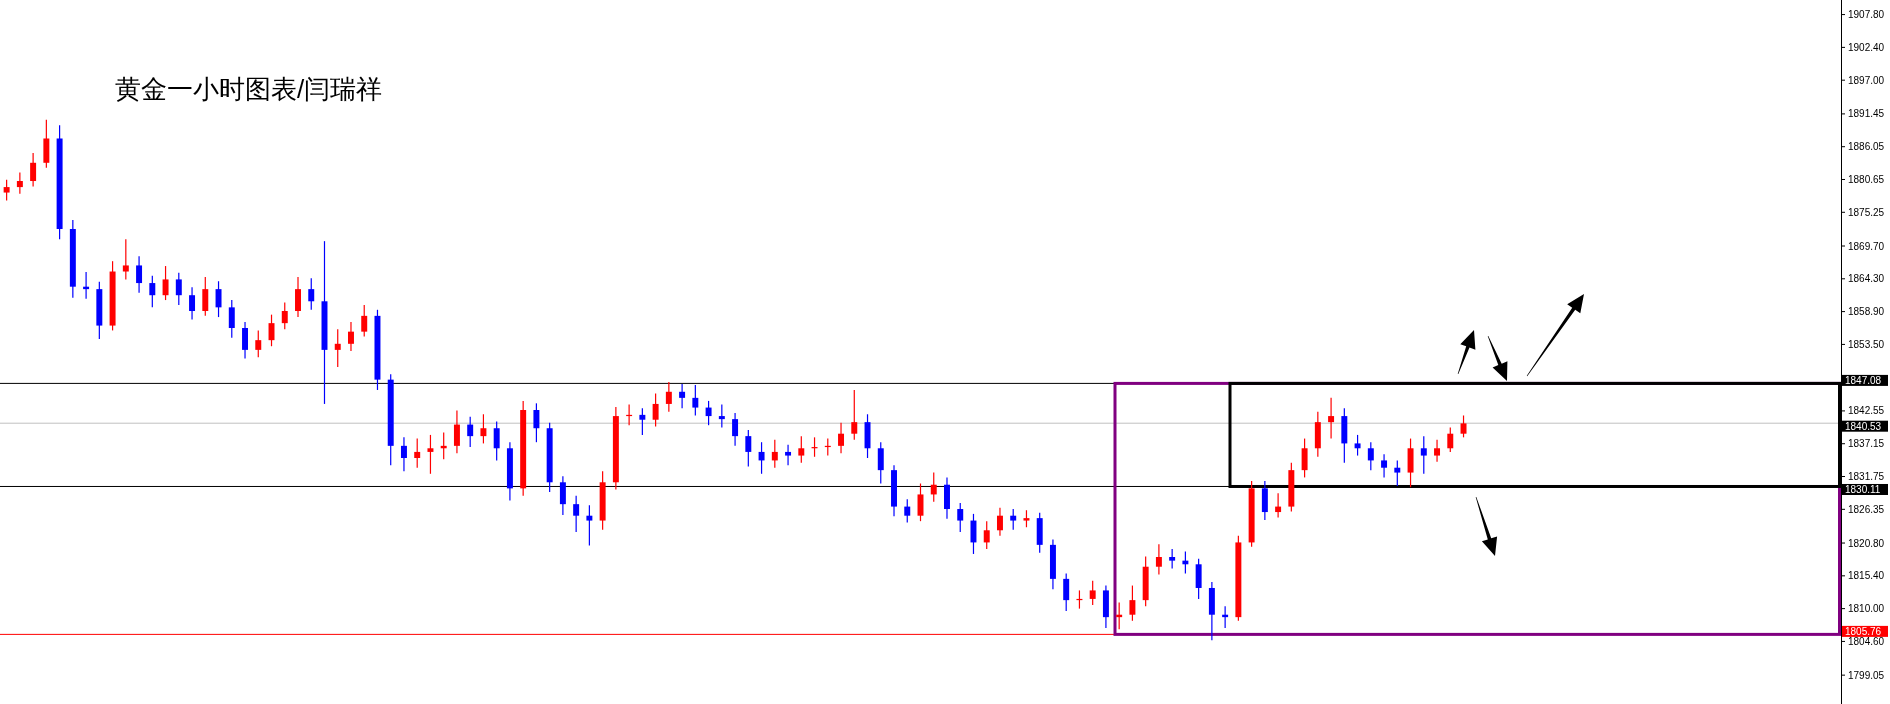 Image resolution: width=1890 pixels, height=704 pixels. Describe the element at coordinates (1866, 444) in the screenshot. I see `y-tick-label: 1837.15` at that location.